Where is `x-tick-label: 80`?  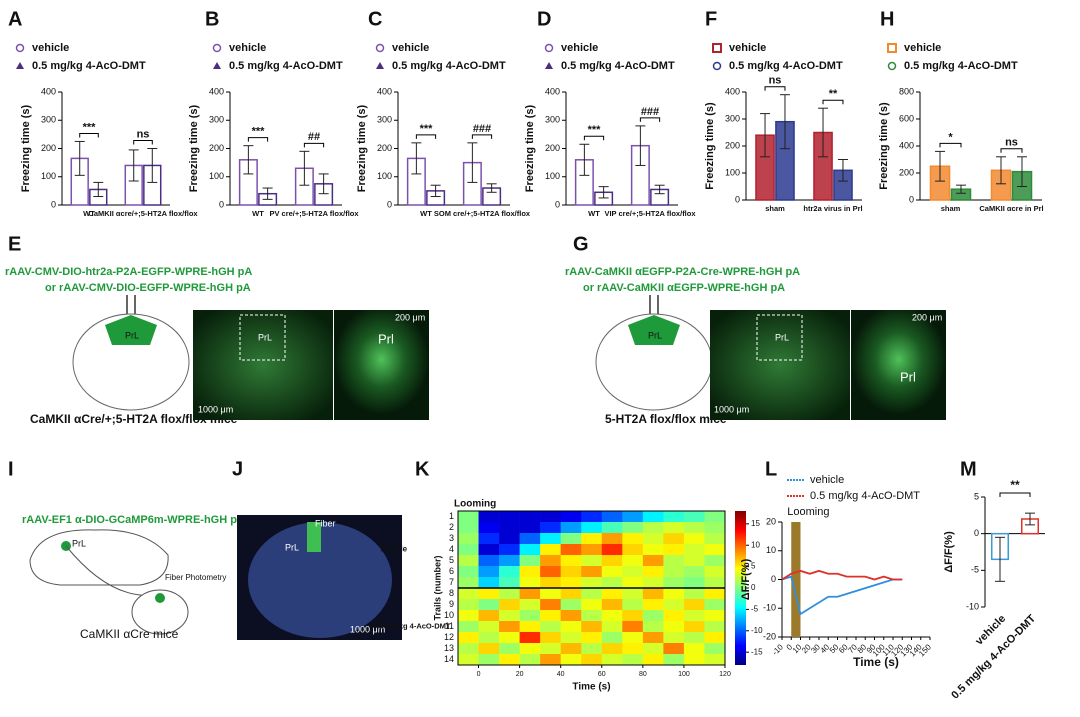
x-tick-label: 80 is located at coordinates (643, 674).